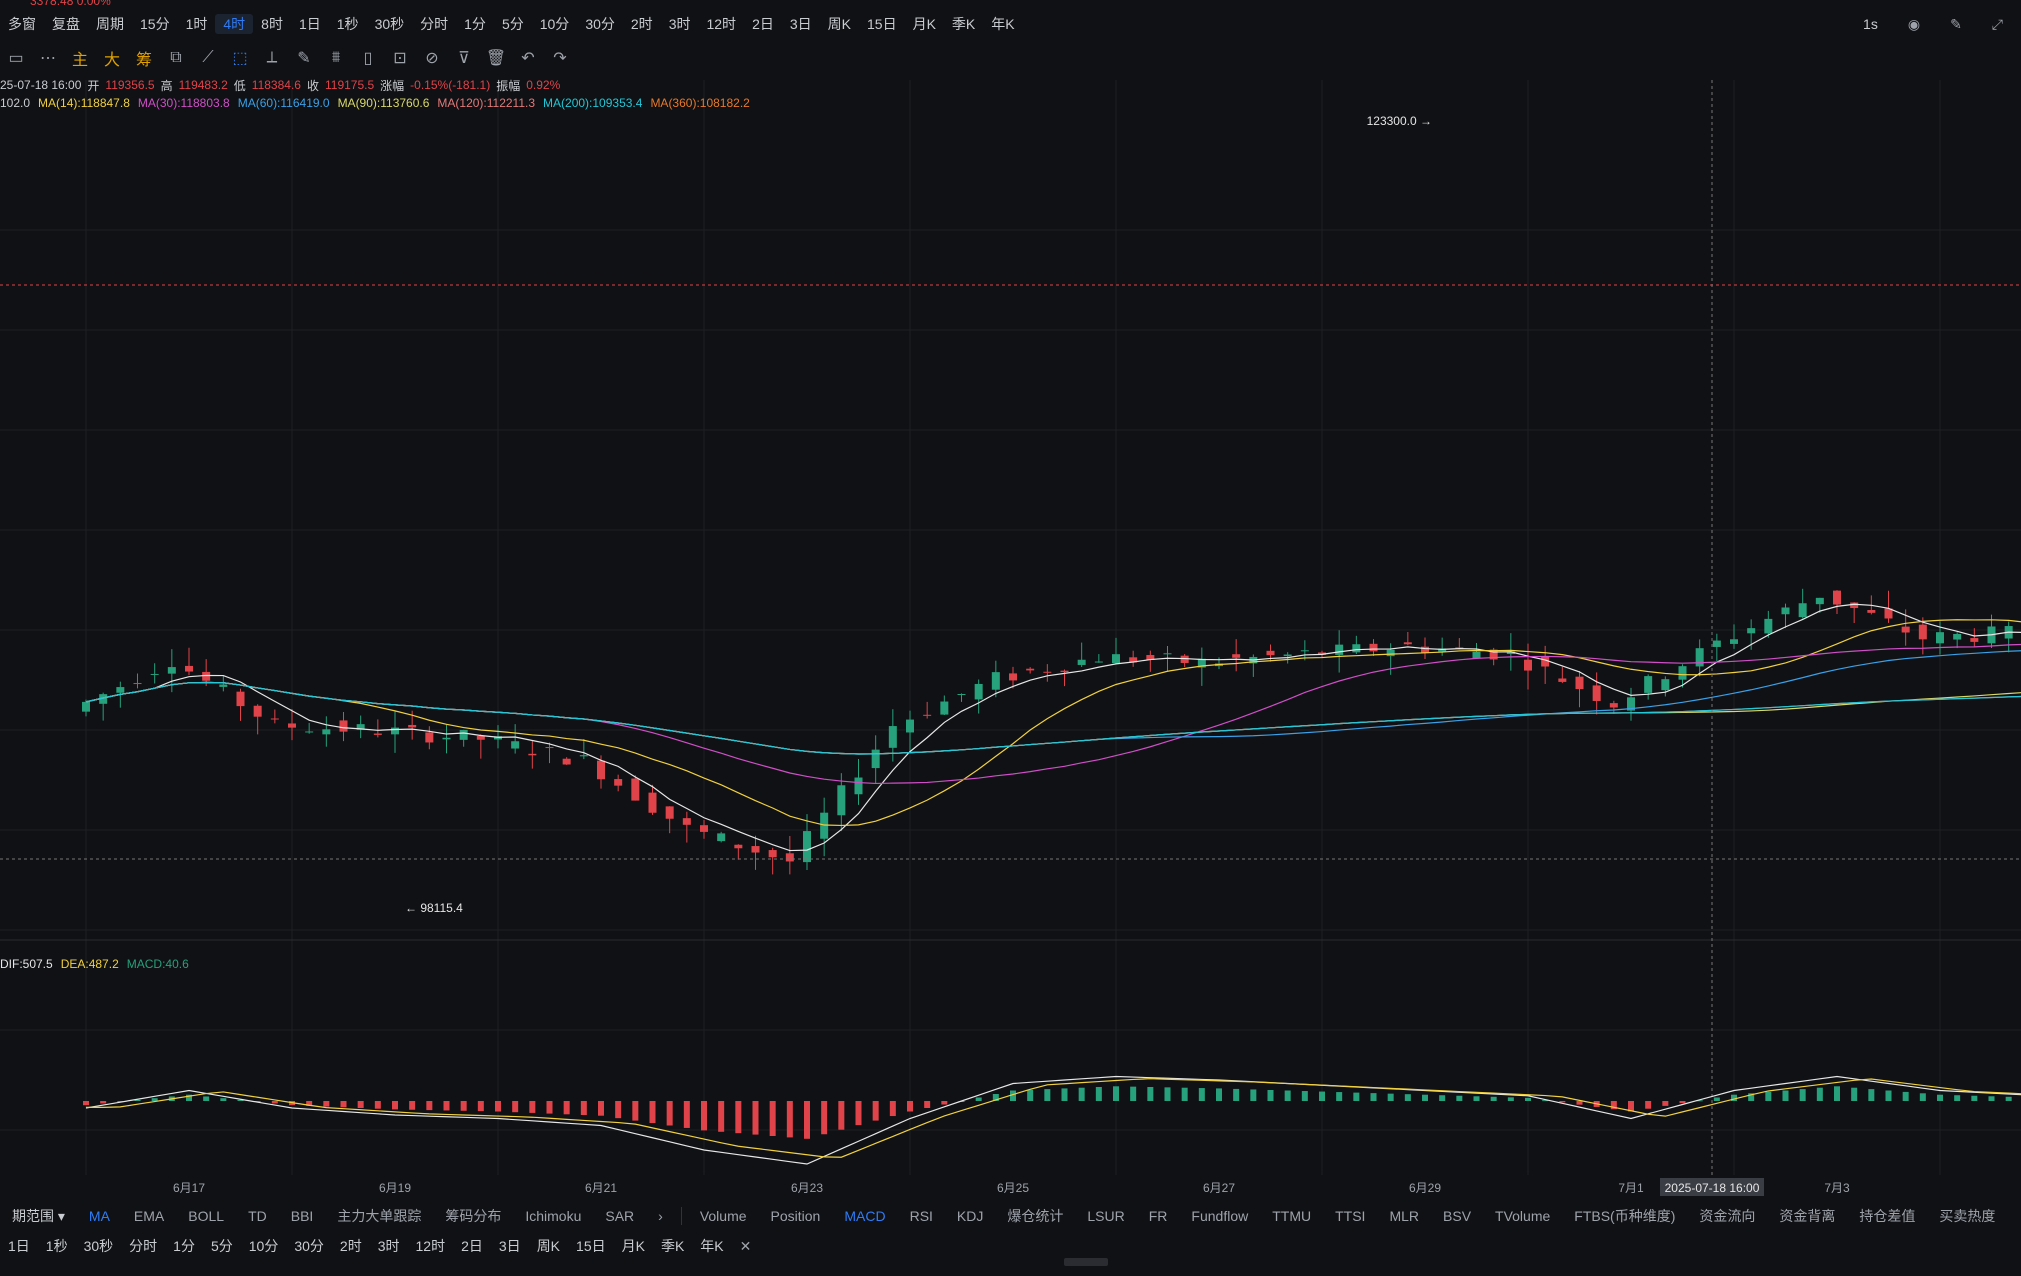 Image resolution: width=2021 pixels, height=1276 pixels. What do you see at coordinates (143, 1246) in the screenshot?
I see `bottom-period-3: 分时` at bounding box center [143, 1246].